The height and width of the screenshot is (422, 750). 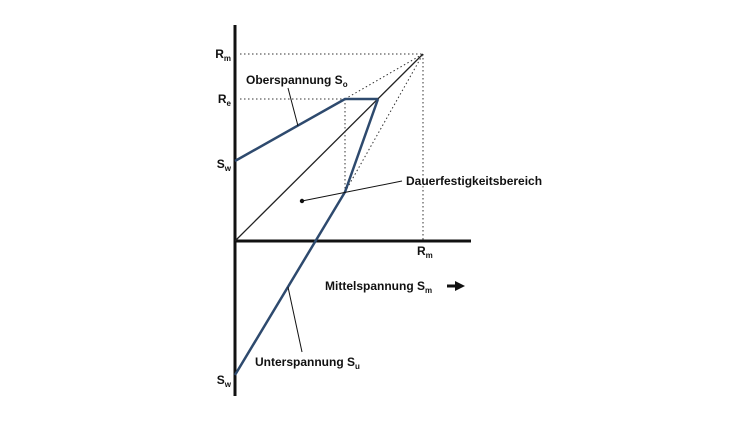 What do you see at coordinates (306, 130) in the screenshot?
I see `upper-stress-line` at bounding box center [306, 130].